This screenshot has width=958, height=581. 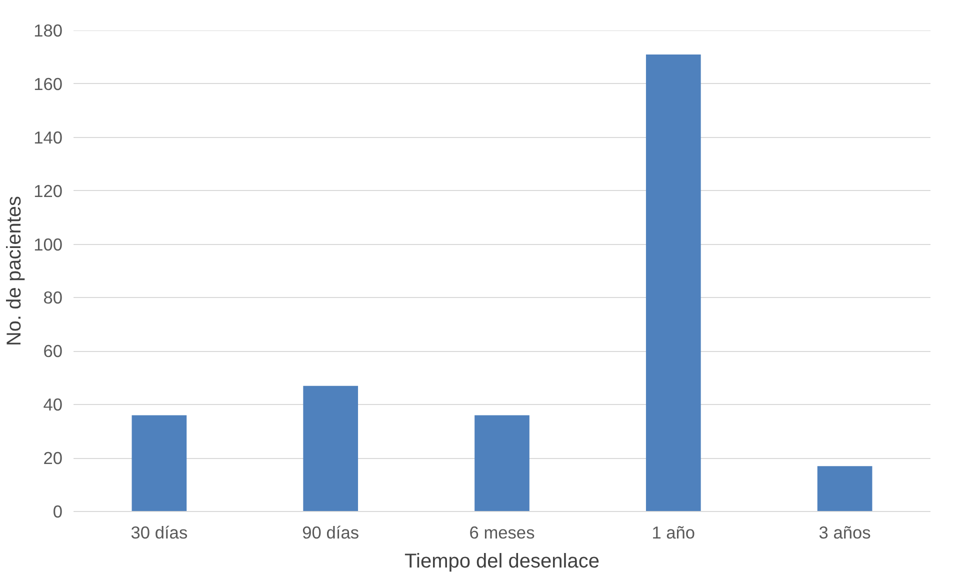 What do you see at coordinates (48, 84) in the screenshot?
I see `y-tick-label: 160` at bounding box center [48, 84].